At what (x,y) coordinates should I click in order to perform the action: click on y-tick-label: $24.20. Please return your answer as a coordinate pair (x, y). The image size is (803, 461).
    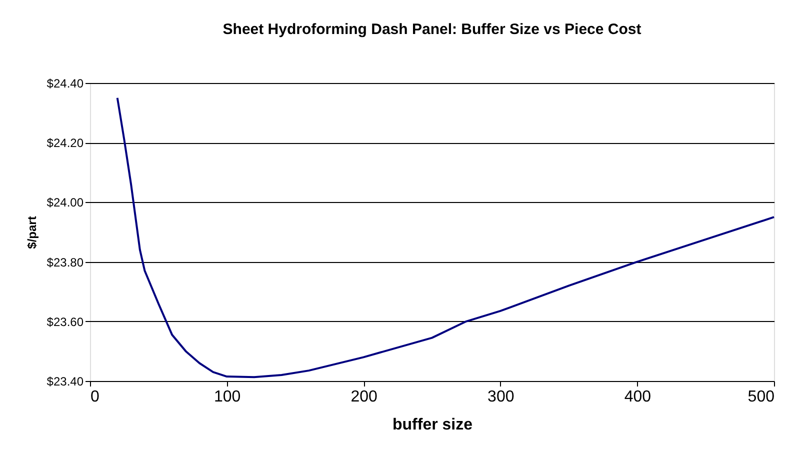
    Looking at the image, I should click on (65, 143).